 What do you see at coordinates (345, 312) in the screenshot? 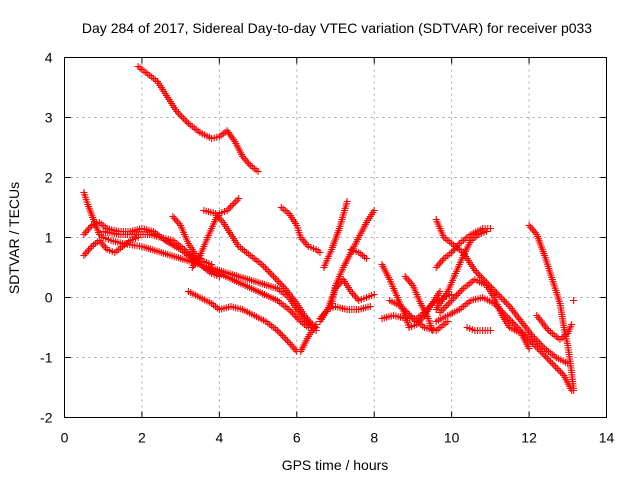
I see `series-arc-l` at bounding box center [345, 312].